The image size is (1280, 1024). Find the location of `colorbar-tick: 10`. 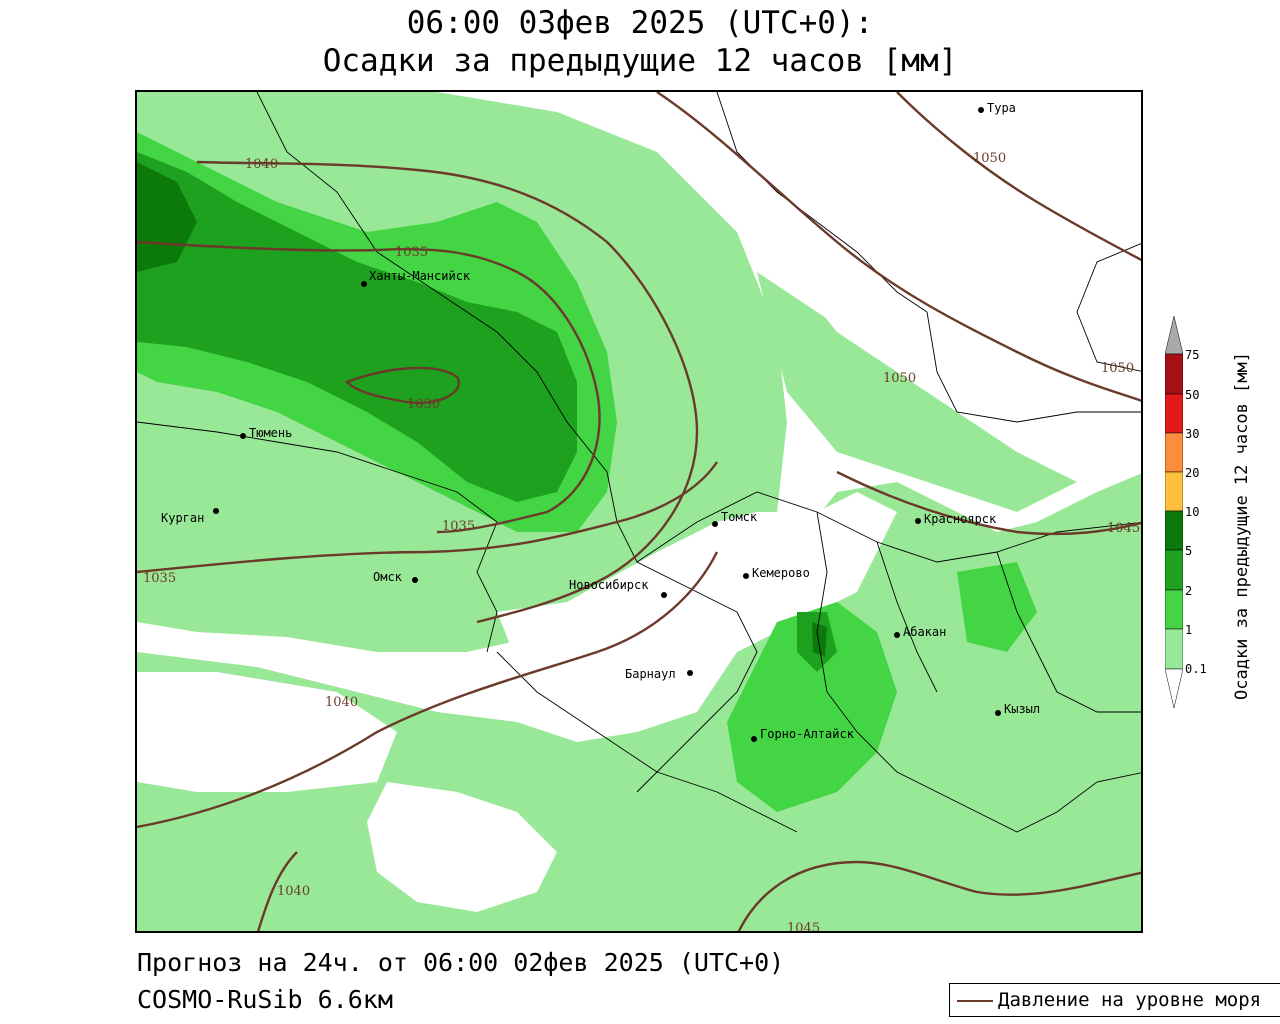

colorbar-tick: 10 is located at coordinates (1192, 512).